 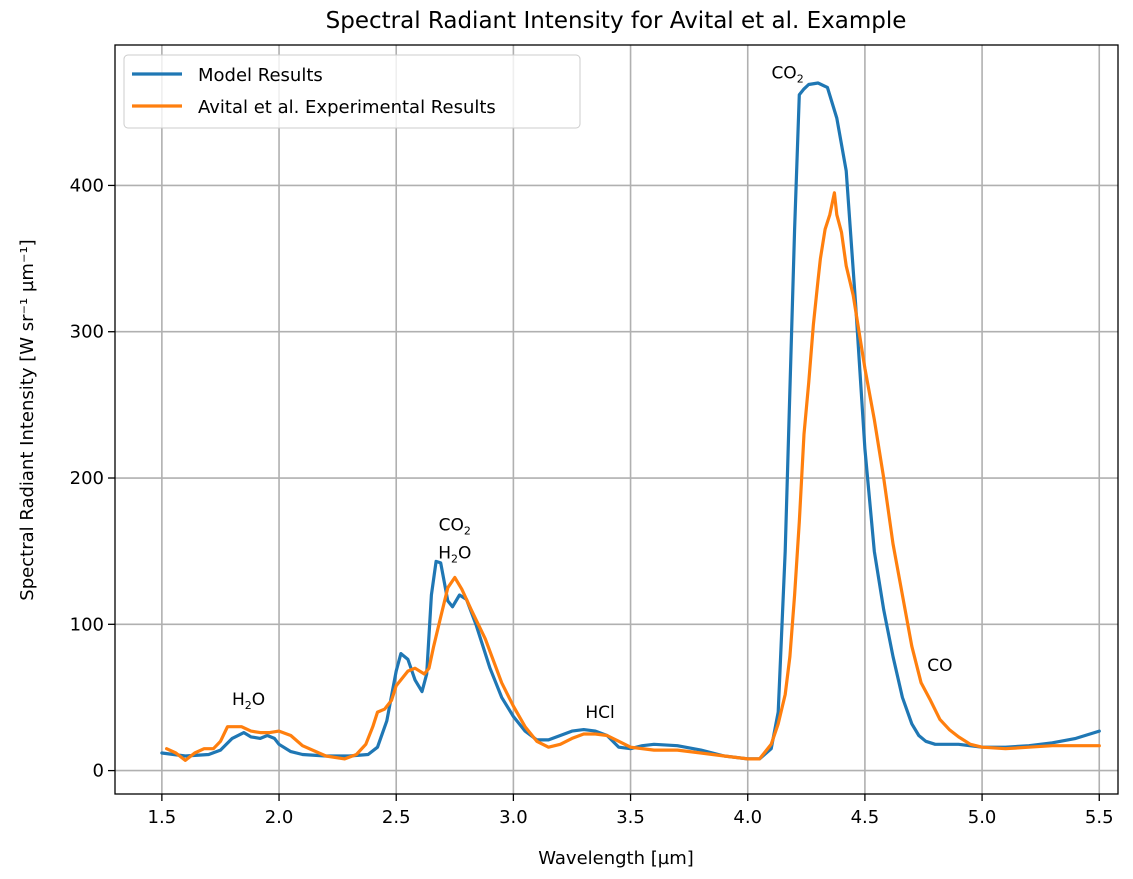 I want to click on y-axis-label: Spectral Radiant Intensity [W sr⁻¹ µm⁻¹], so click(x=27, y=419).